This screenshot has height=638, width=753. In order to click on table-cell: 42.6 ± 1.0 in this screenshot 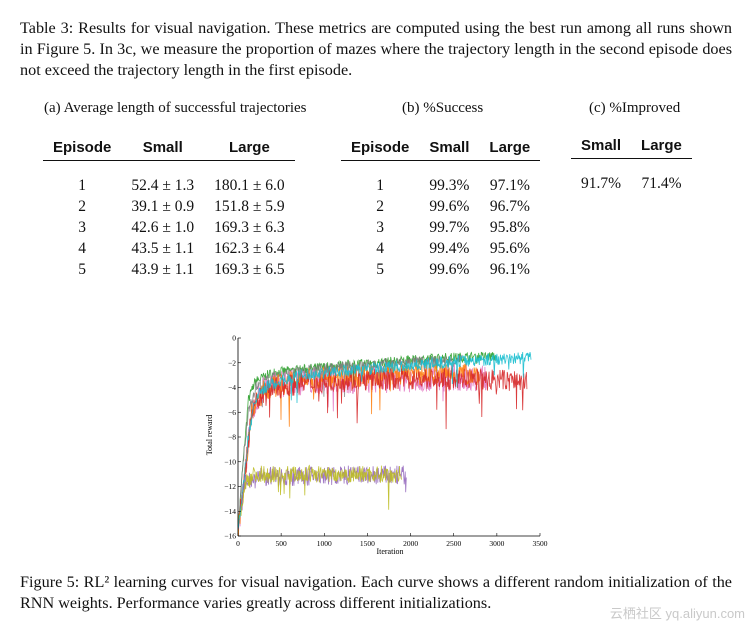, I will do `click(163, 227)`.